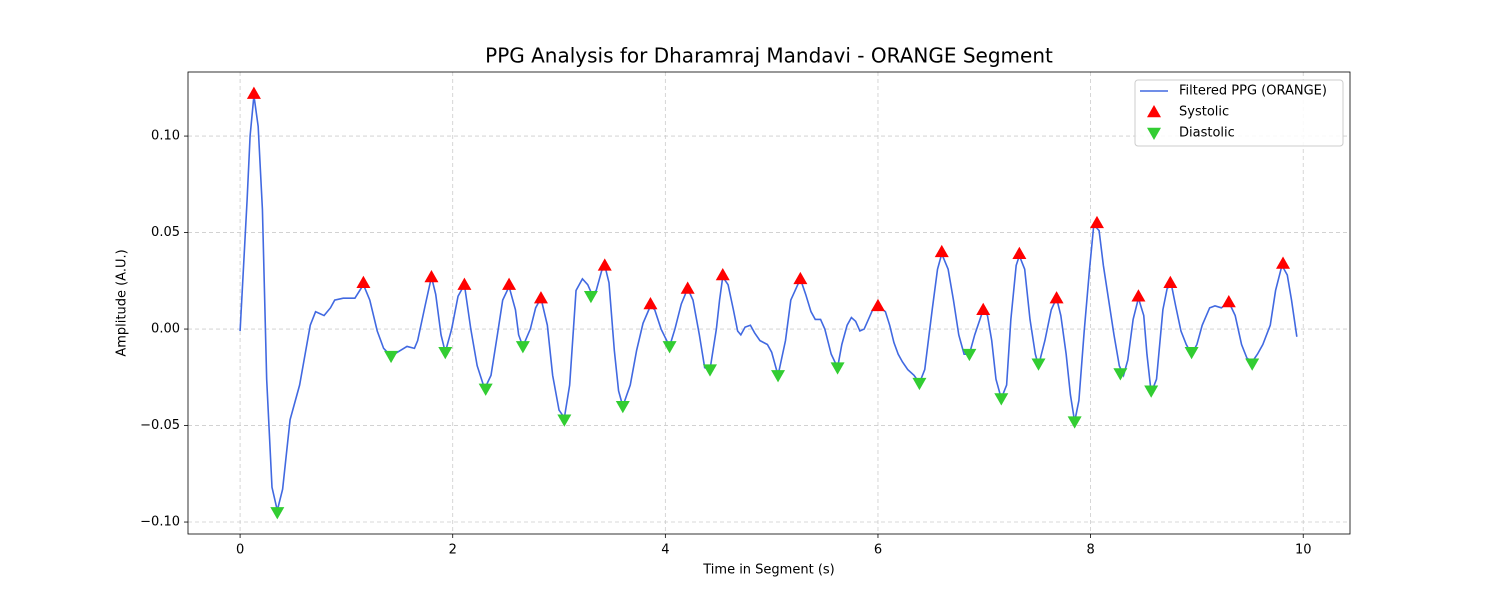 This screenshot has height=604, width=1500. Describe the element at coordinates (165, 136) in the screenshot. I see `y-tick-label: 0.10` at that location.